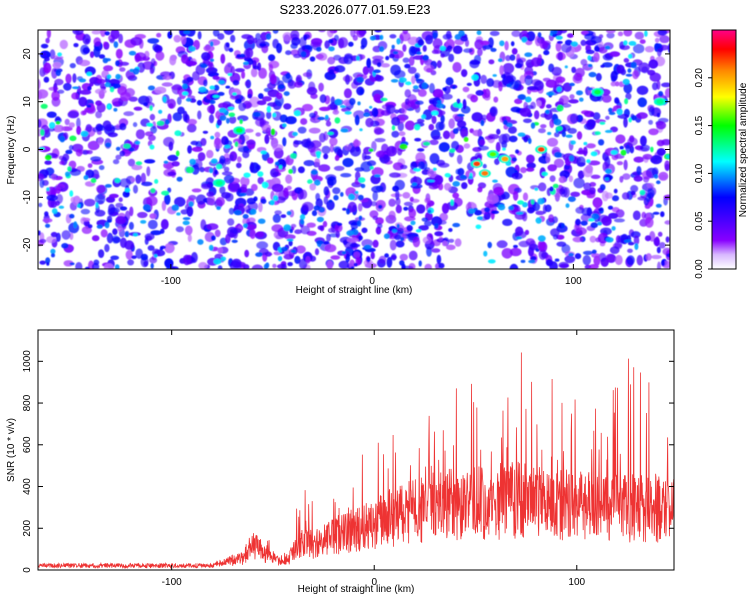  I want to click on y-tick-label: 600, so click(27, 444).